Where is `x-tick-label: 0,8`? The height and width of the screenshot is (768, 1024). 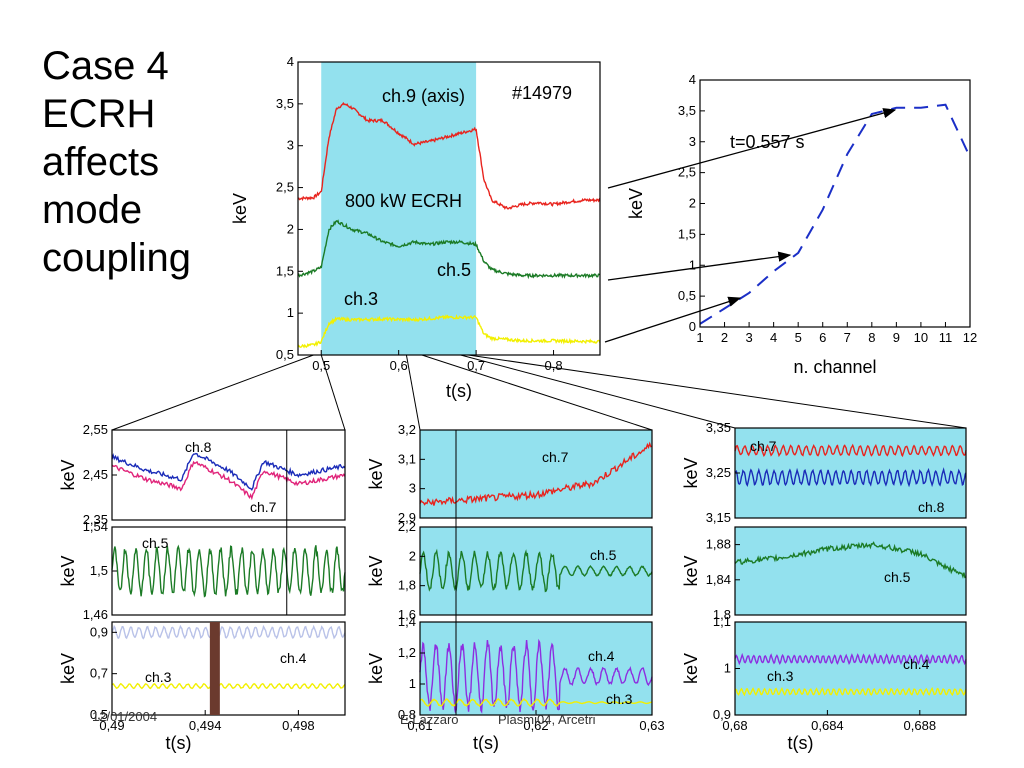 x-tick-label: 0,8 is located at coordinates (553, 365).